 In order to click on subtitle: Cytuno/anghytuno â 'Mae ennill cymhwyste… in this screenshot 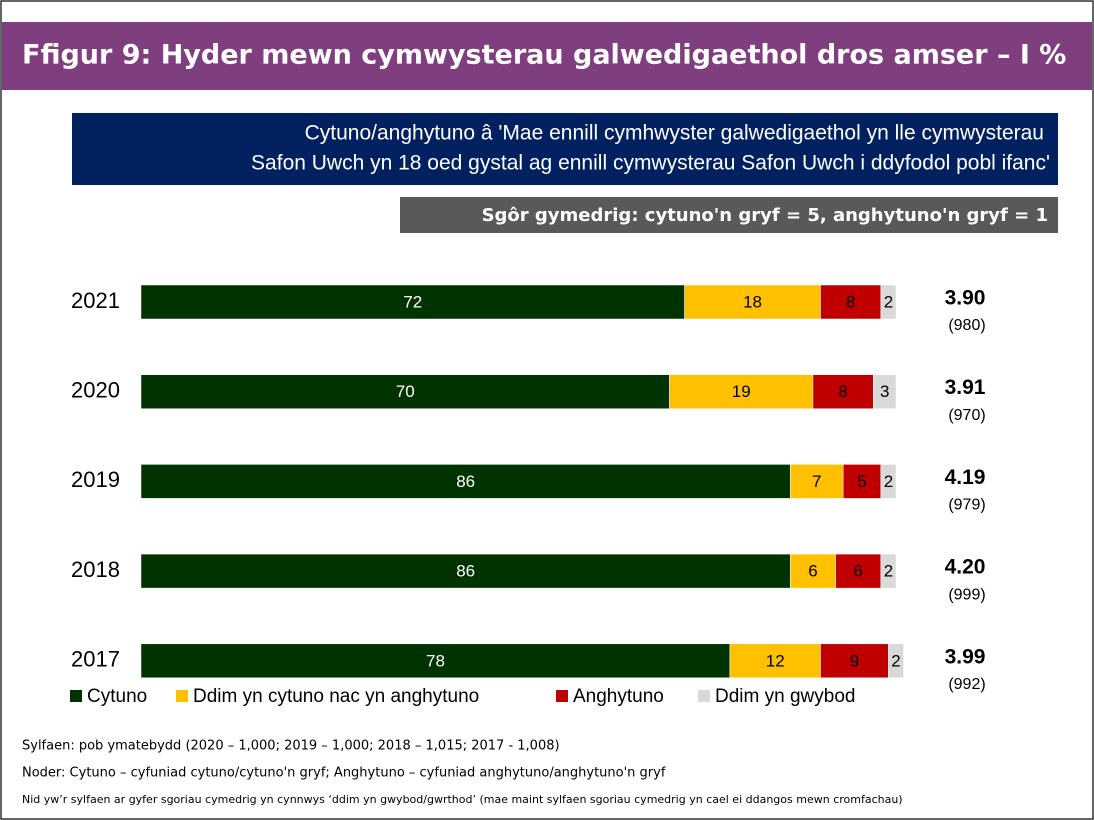, I will do `click(674, 133)`.